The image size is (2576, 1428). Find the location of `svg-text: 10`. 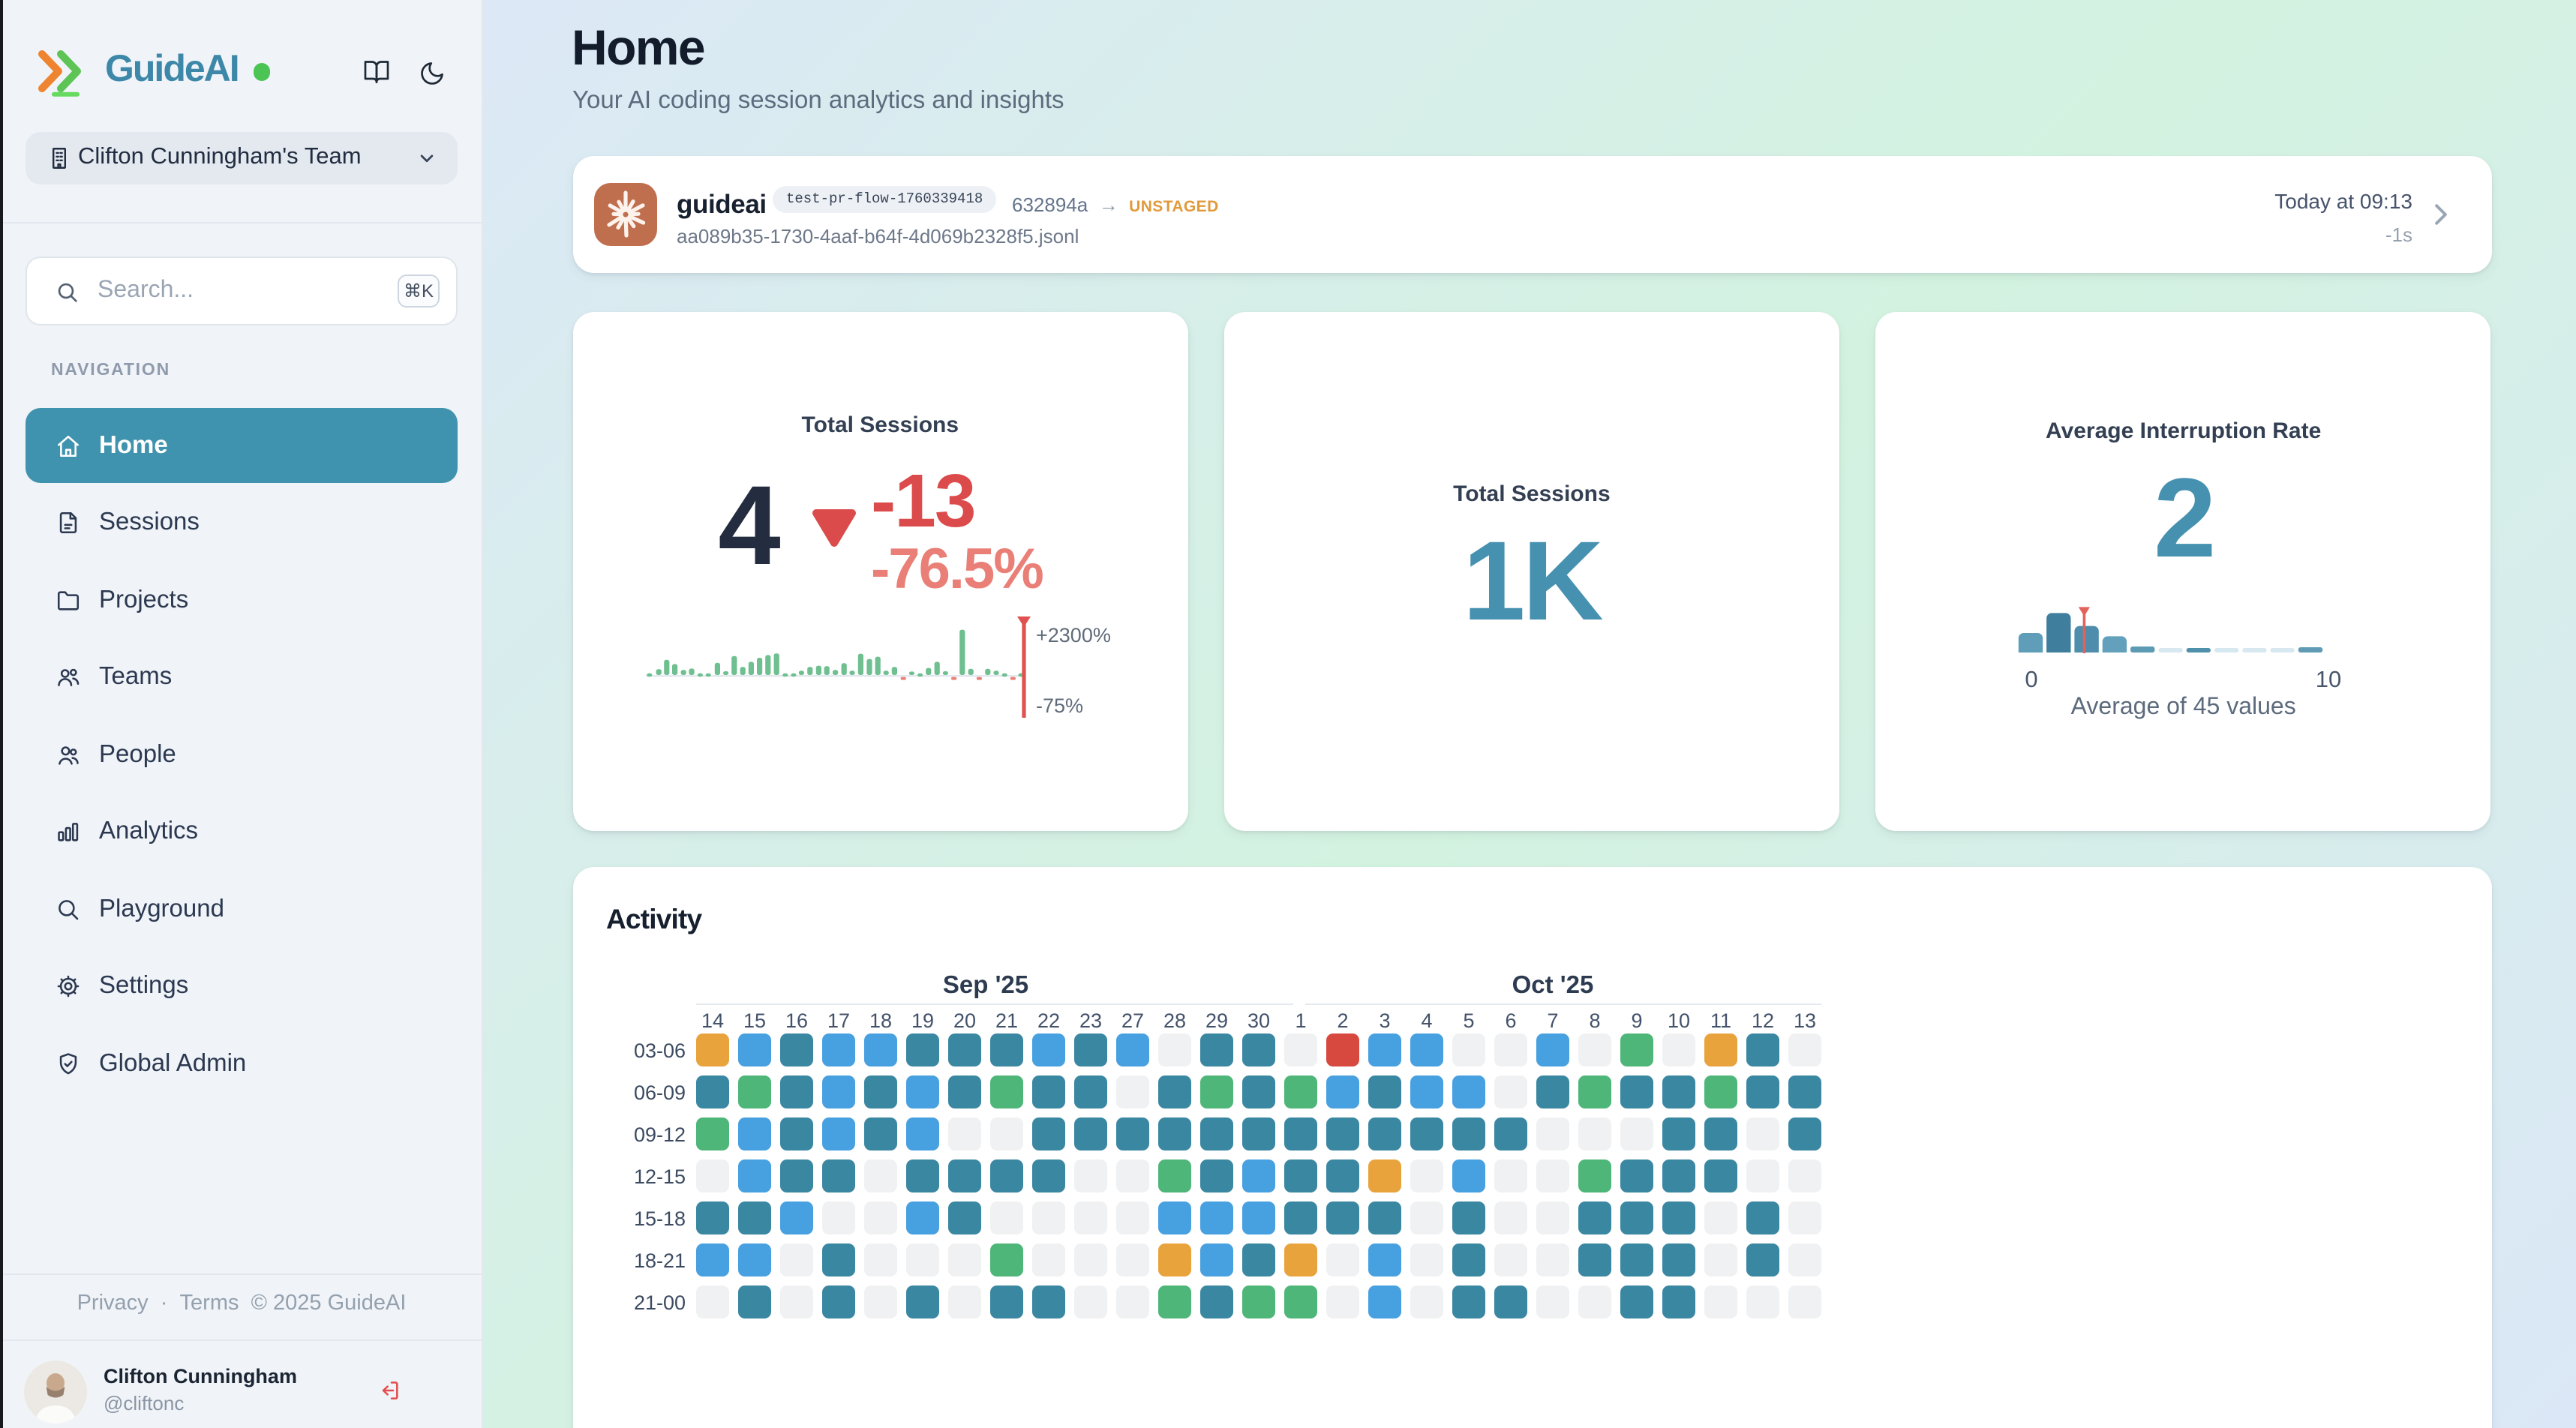

svg-text: 10 is located at coordinates (2328, 679).